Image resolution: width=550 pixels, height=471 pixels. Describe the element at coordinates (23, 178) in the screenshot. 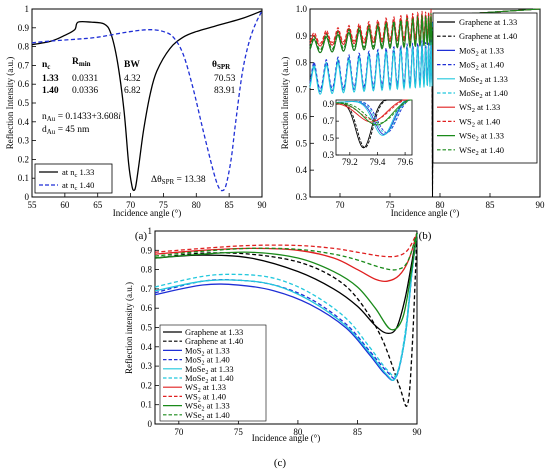

I see `panel-0-y-tick-label: 0.1` at that location.